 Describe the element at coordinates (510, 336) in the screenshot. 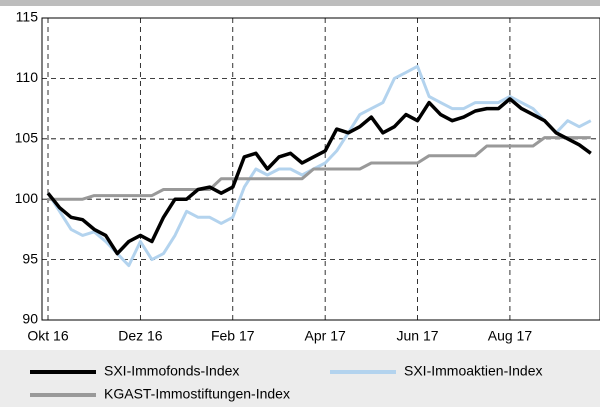

I see `x-tick-label: Aug 17` at that location.